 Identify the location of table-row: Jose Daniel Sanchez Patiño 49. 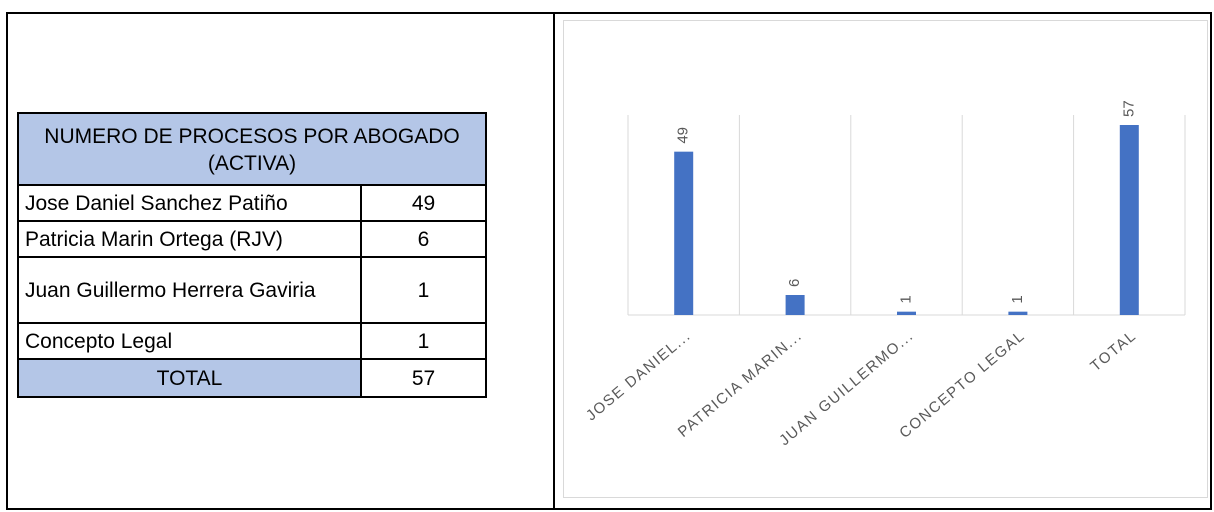
(252, 203).